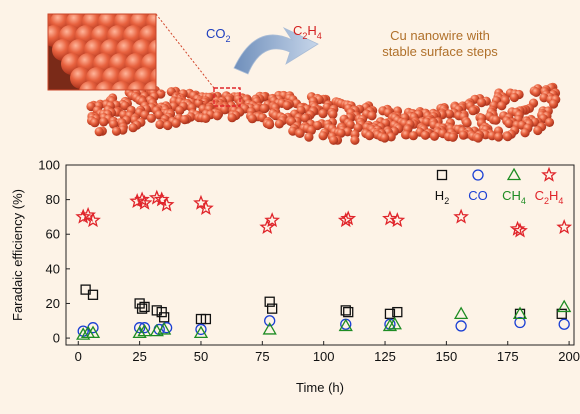 The width and height of the screenshot is (580, 414). I want to click on zoom-region-box, so click(227, 97).